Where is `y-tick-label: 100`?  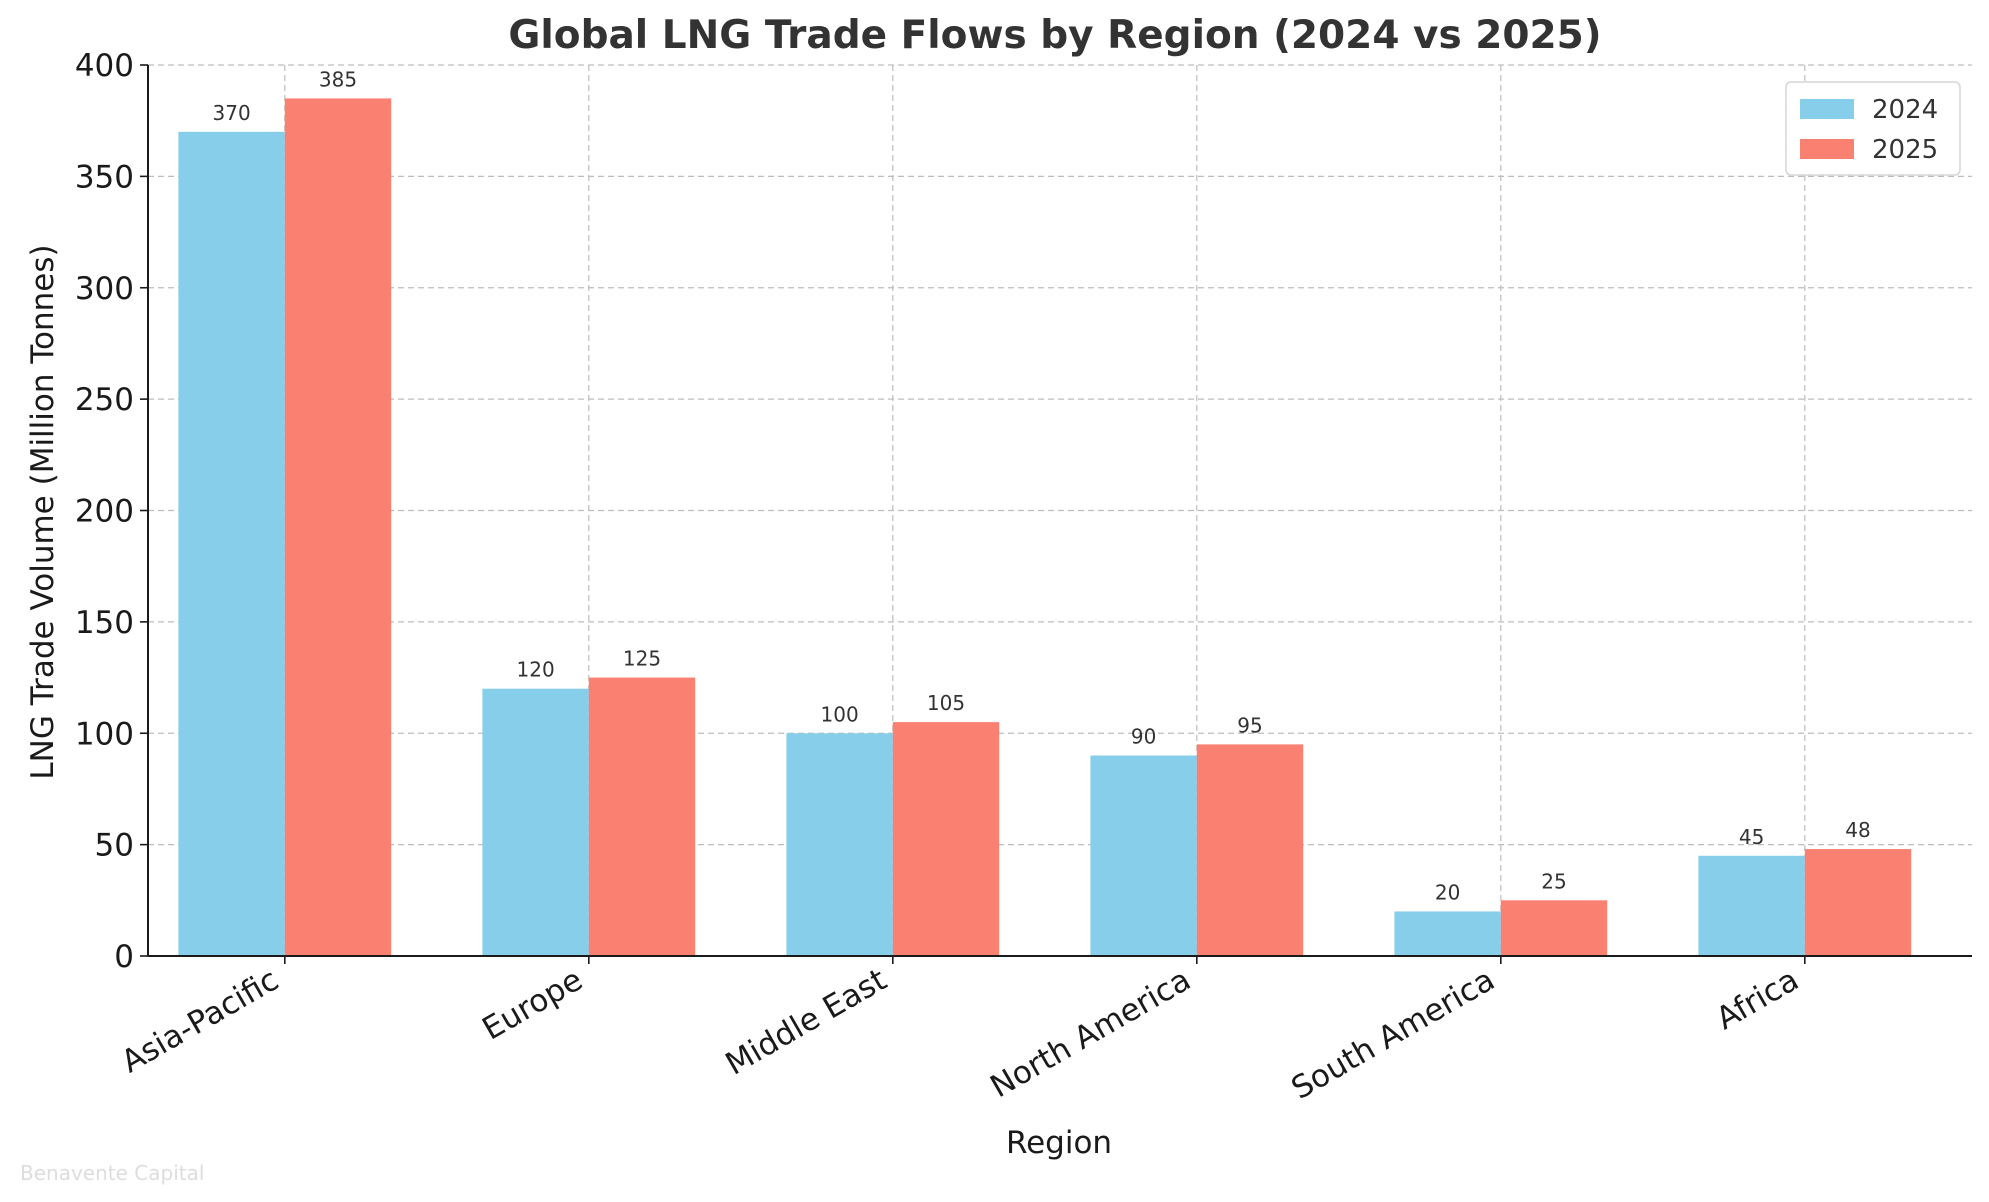
y-tick-label: 100 is located at coordinates (104, 734).